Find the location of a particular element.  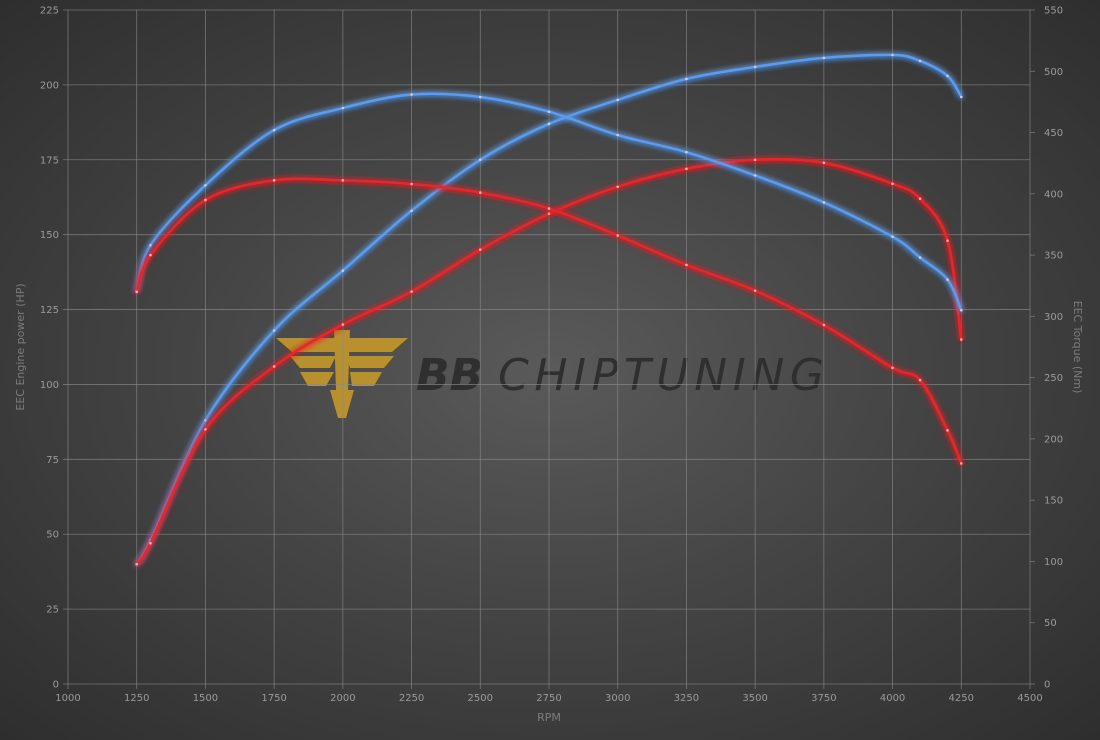

brand-rest: CHIPTUNING is located at coordinates (661, 375).